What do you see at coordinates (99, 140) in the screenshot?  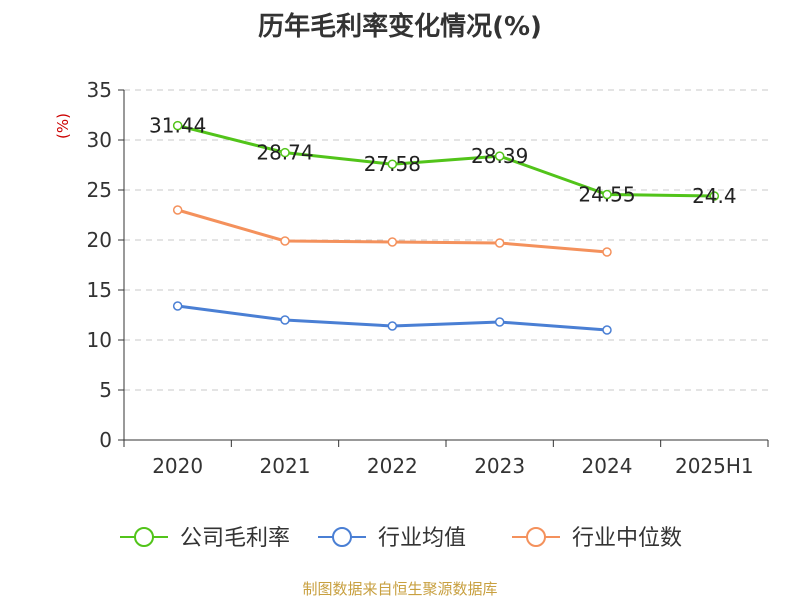 I see `y-tick-label: 30` at bounding box center [99, 140].